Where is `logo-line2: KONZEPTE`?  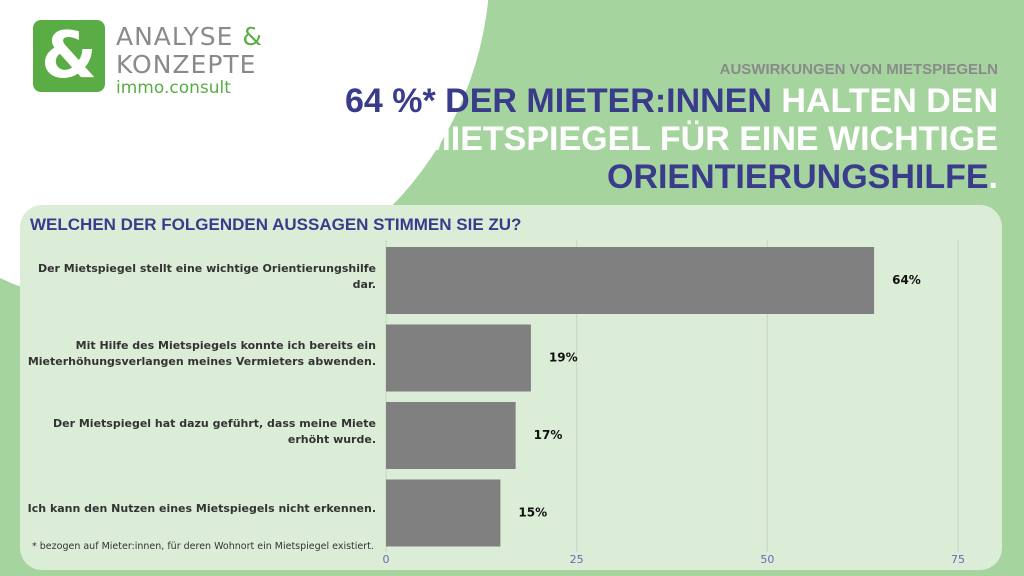
logo-line2: KONZEPTE is located at coordinates (186, 64).